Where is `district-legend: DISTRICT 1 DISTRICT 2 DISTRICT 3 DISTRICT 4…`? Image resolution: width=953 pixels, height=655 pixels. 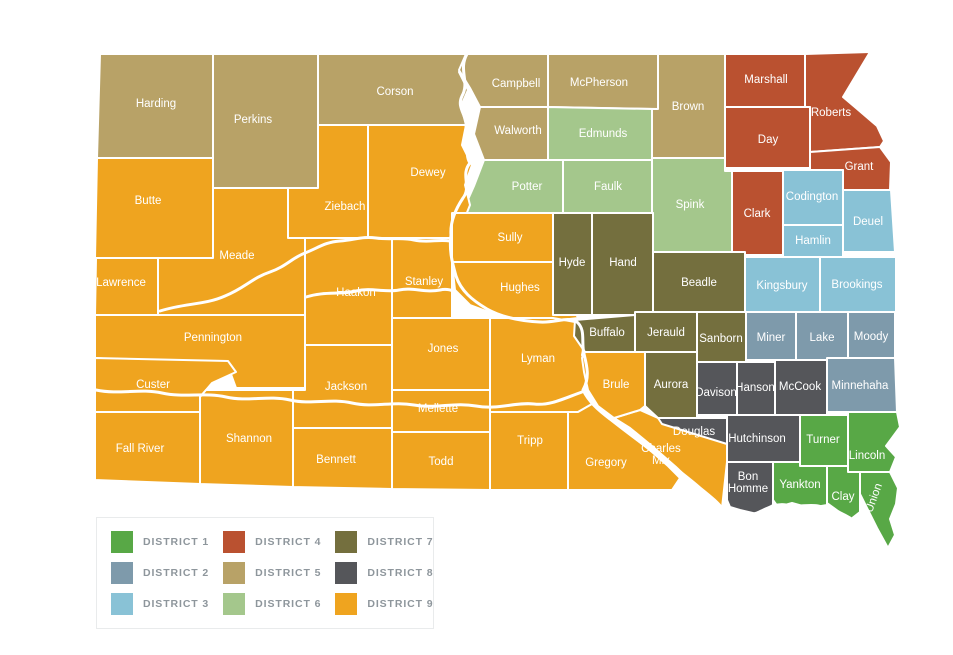
district-legend: DISTRICT 1 DISTRICT 2 DISTRICT 3 DISTRICT 4… is located at coordinates (265, 573).